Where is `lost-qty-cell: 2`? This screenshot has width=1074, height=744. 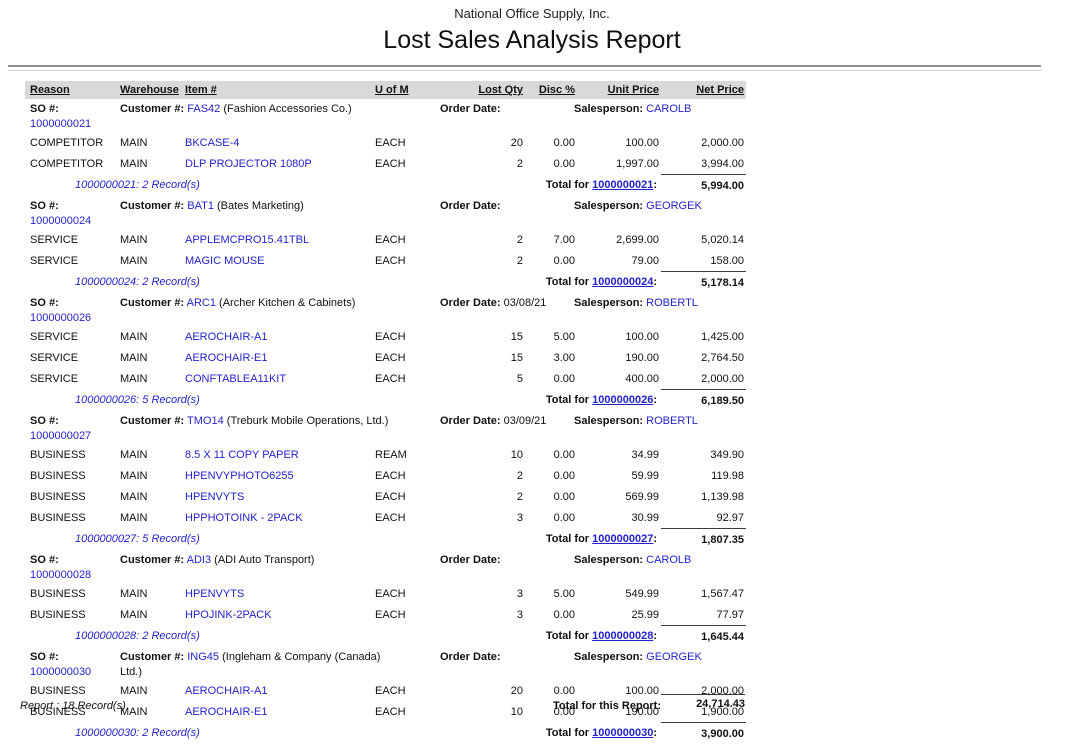
lost-qty-cell: 2 is located at coordinates (519, 475).